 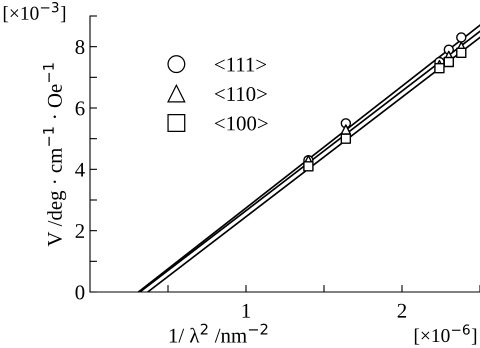 I want to click on legend-label: <110>, so click(x=240, y=94).